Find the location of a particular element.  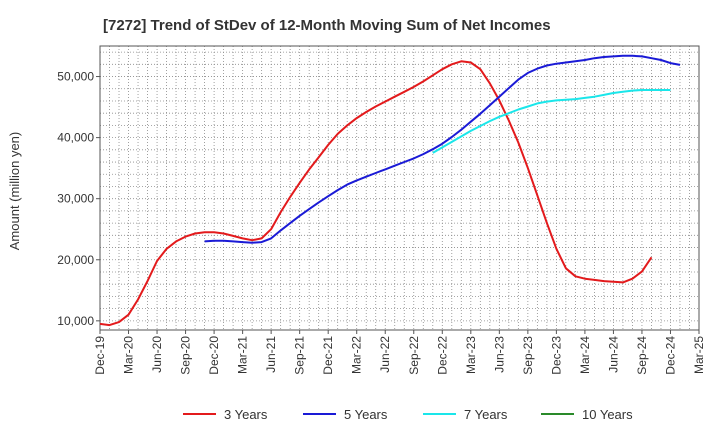

legend-label: 5 Years is located at coordinates (366, 414).